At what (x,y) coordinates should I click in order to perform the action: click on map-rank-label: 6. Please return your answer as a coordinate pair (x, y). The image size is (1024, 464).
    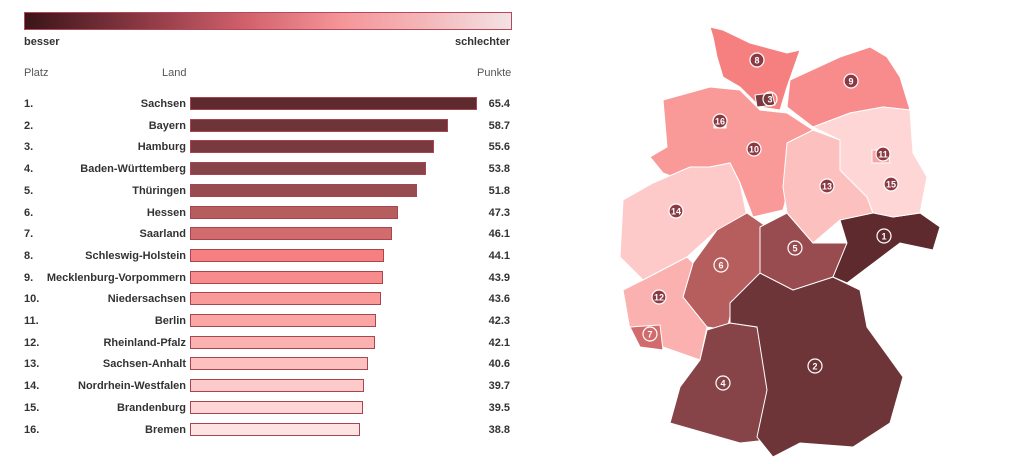
    Looking at the image, I should click on (720, 266).